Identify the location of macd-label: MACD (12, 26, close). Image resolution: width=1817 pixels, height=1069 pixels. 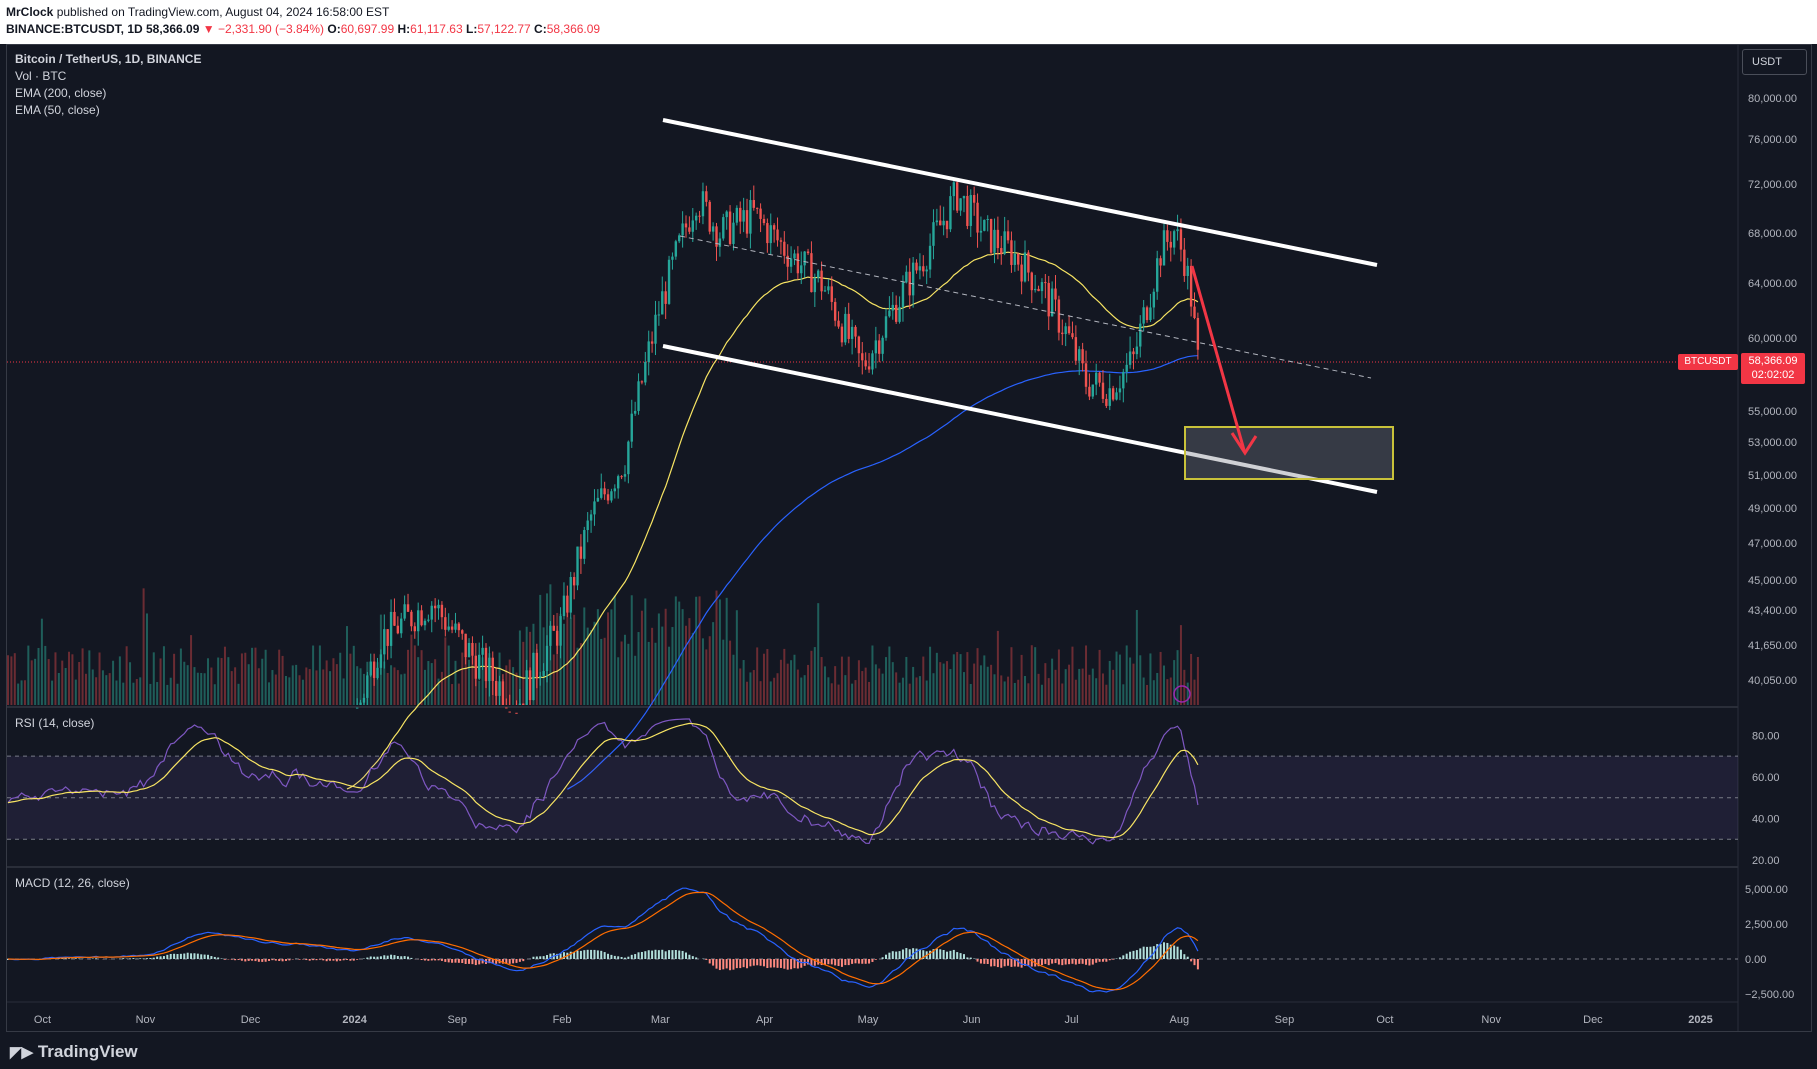
(72, 883).